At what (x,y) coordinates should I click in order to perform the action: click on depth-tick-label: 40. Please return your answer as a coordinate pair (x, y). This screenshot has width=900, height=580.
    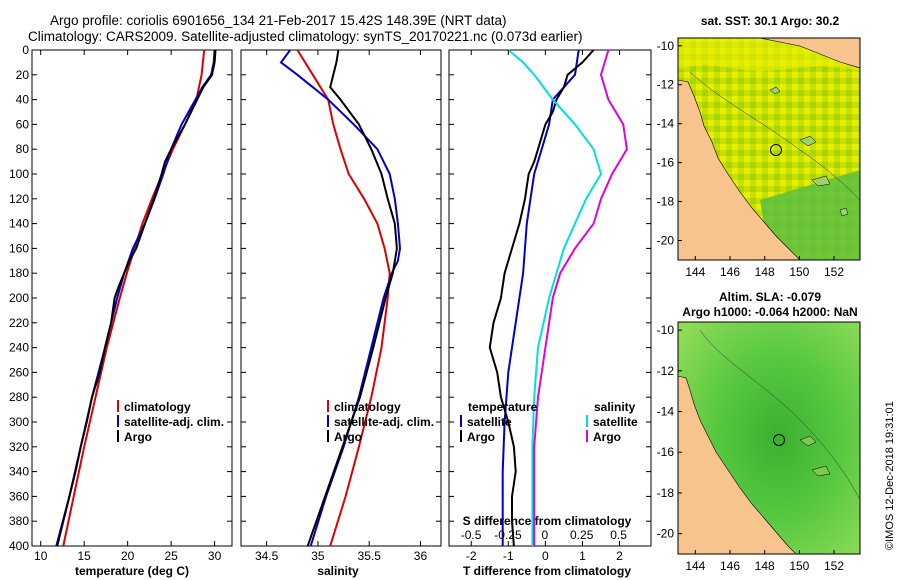
    Looking at the image, I should click on (23, 100).